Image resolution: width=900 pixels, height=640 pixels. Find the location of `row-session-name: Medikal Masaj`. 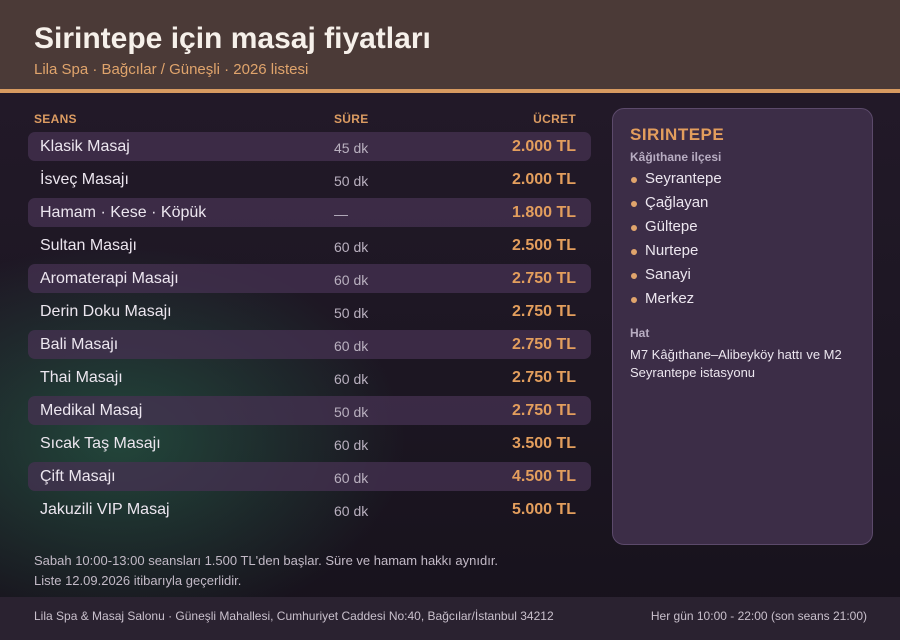

row-session-name: Medikal Masaj is located at coordinates (91, 410).